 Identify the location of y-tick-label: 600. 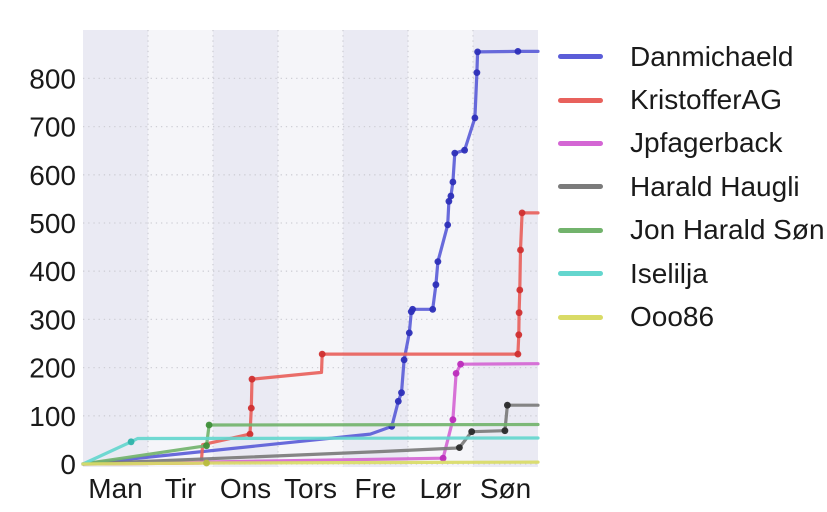
(52, 175).